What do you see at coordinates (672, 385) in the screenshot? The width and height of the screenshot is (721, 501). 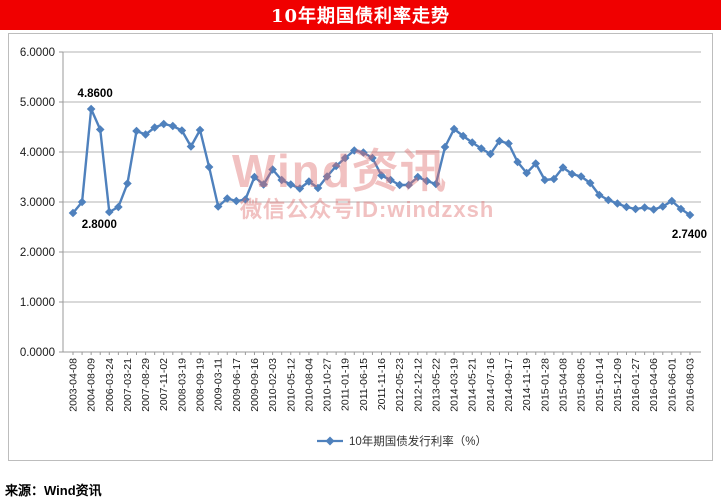 I see `x-tick-label: 2016-06-01` at bounding box center [672, 385].